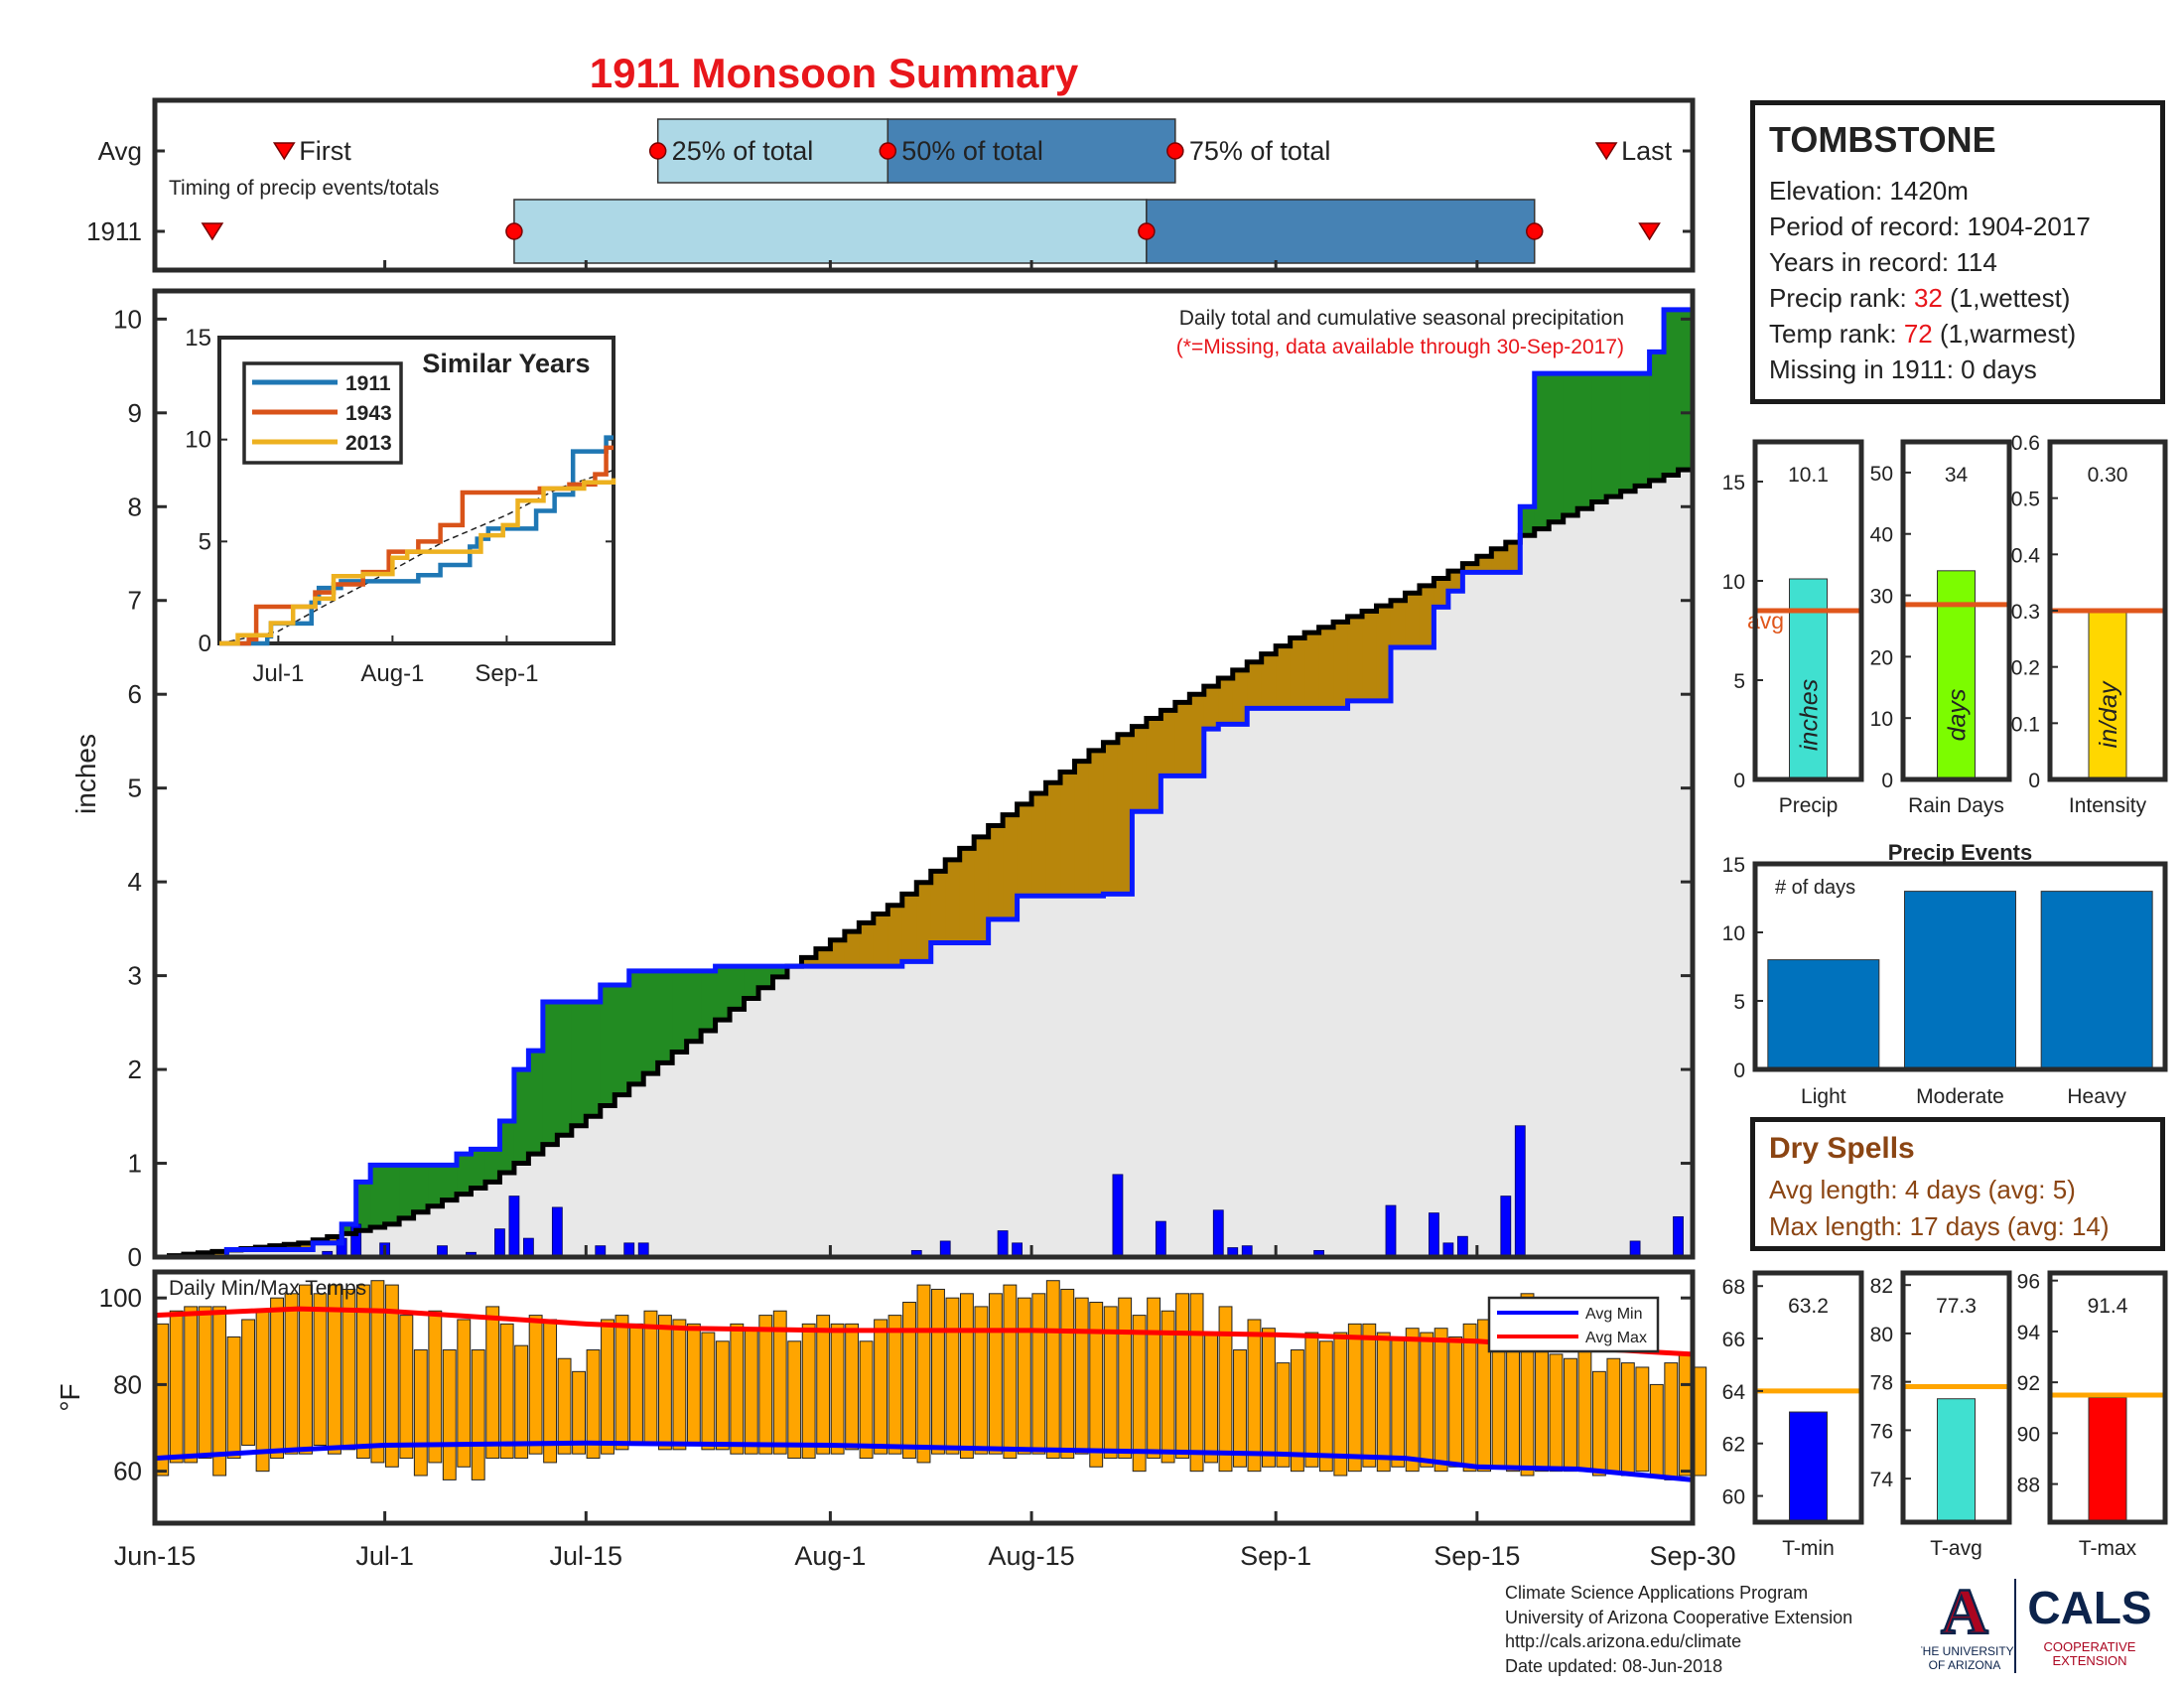 The width and height of the screenshot is (2184, 1688). What do you see at coordinates (2028, 1434) in the screenshot?
I see `temp-max-ytick-label: 90` at bounding box center [2028, 1434].